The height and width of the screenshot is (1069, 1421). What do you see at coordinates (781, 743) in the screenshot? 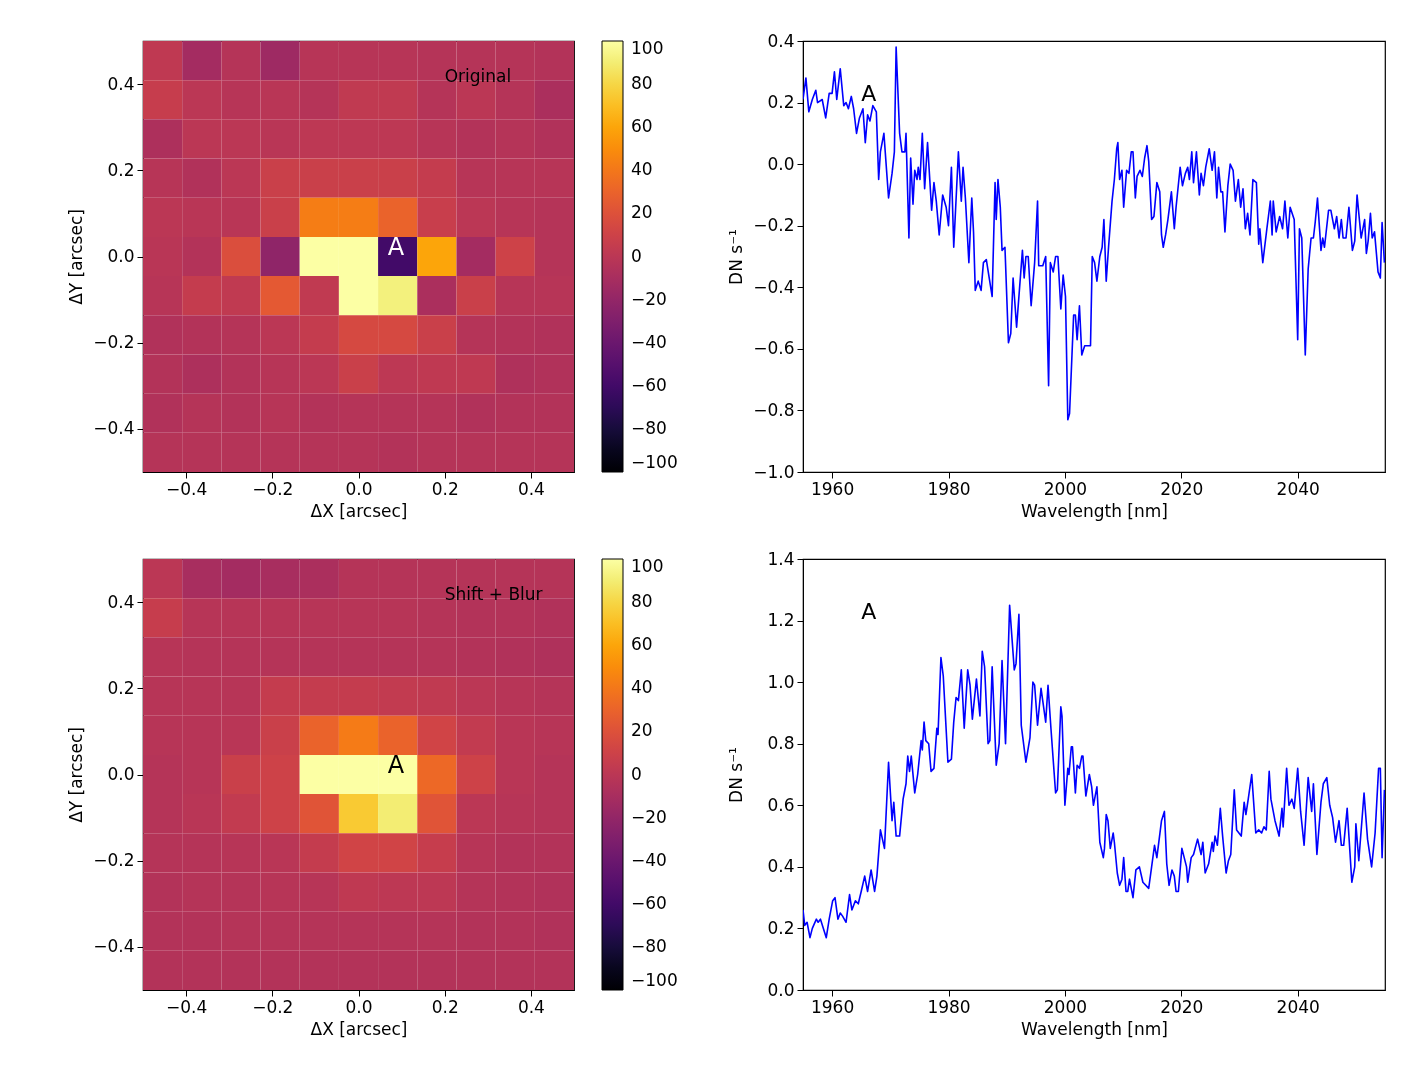
I see `y-tick-label: 0.8` at bounding box center [781, 743].